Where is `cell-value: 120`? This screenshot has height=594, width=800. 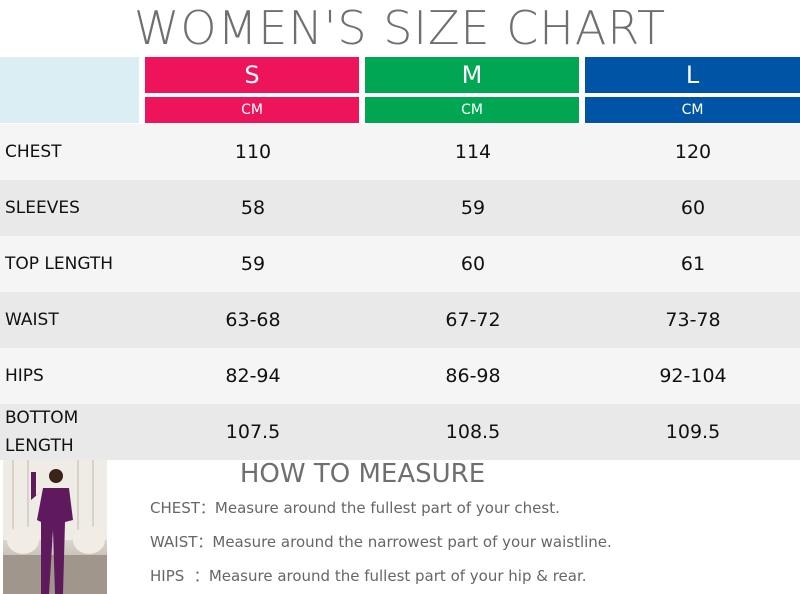 cell-value: 120 is located at coordinates (693, 152).